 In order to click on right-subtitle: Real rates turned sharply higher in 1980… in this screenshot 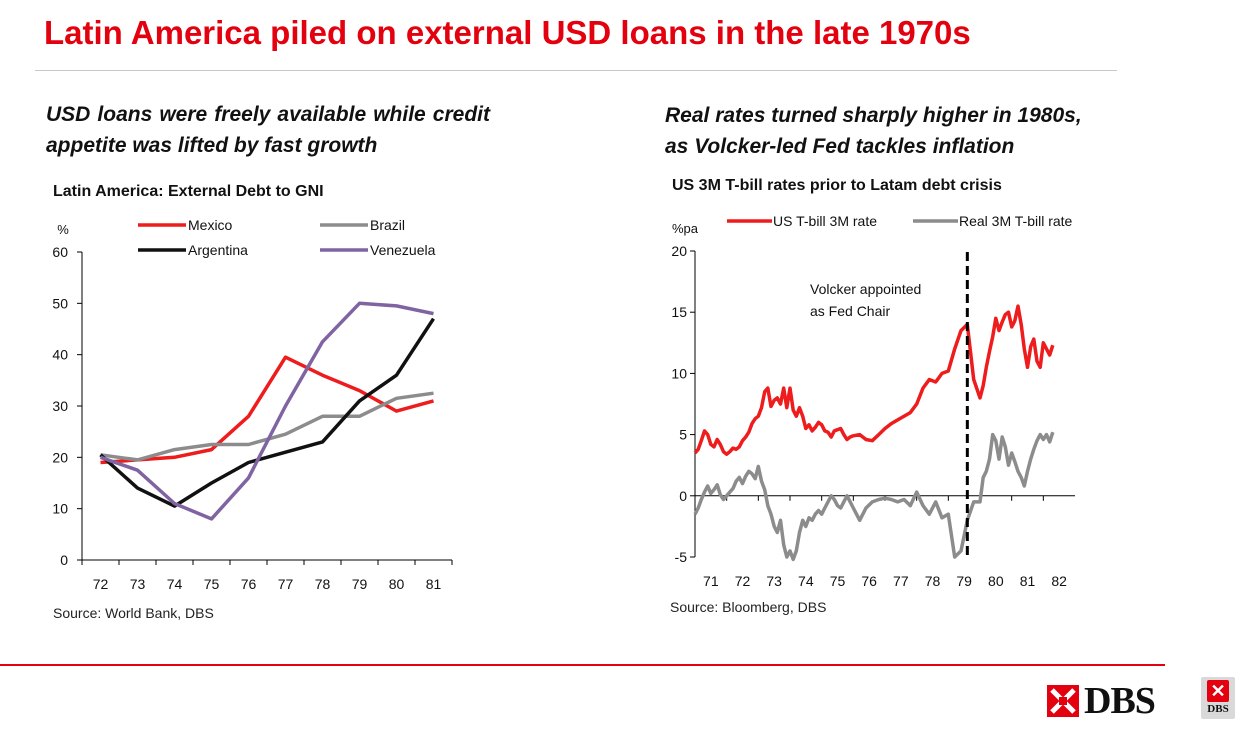, I will do `click(890, 131)`.